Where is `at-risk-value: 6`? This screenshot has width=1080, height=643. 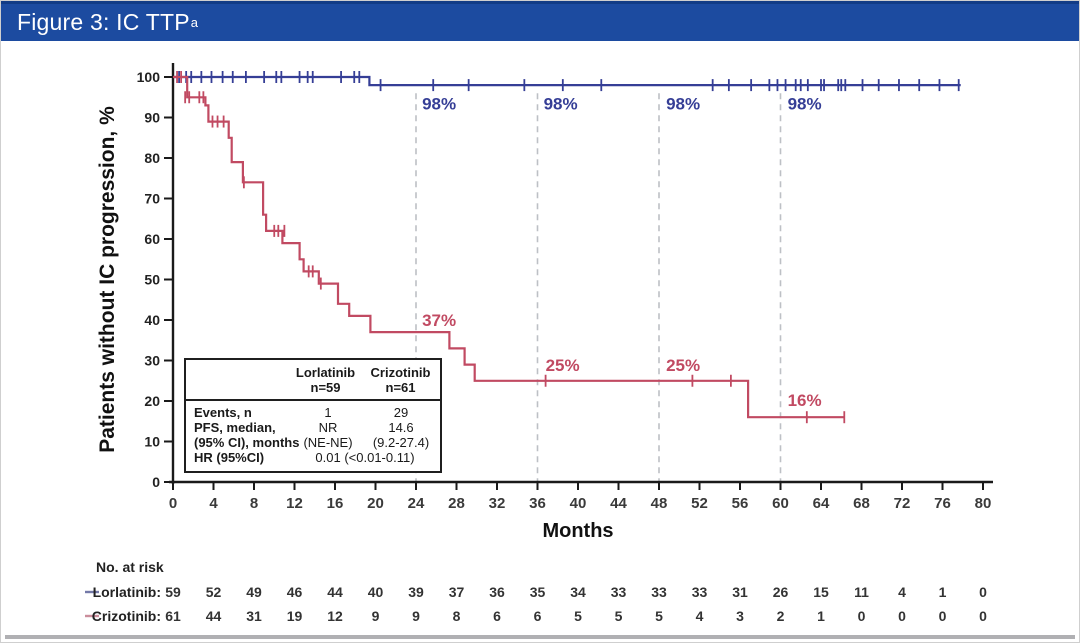 at-risk-value: 6 is located at coordinates (538, 616).